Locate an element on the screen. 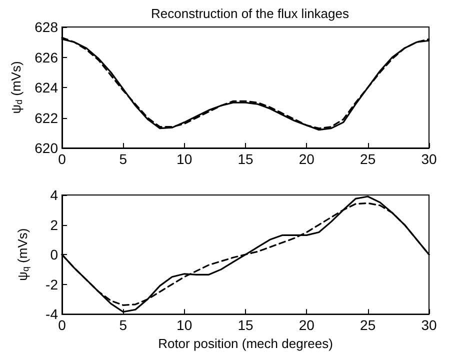 This screenshot has width=474, height=355. chart-title: Reconstruction of the flux linkages is located at coordinates (250, 13).